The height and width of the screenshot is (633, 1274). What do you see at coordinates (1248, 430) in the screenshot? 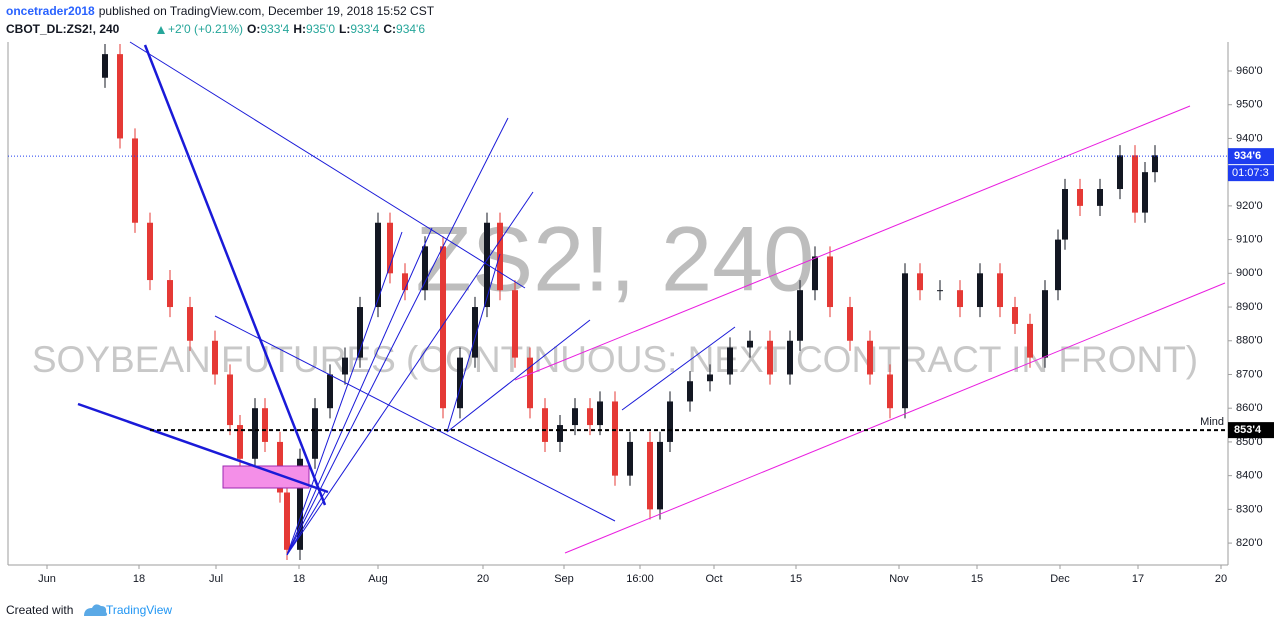
I see `level-label: 853'4` at bounding box center [1248, 430].